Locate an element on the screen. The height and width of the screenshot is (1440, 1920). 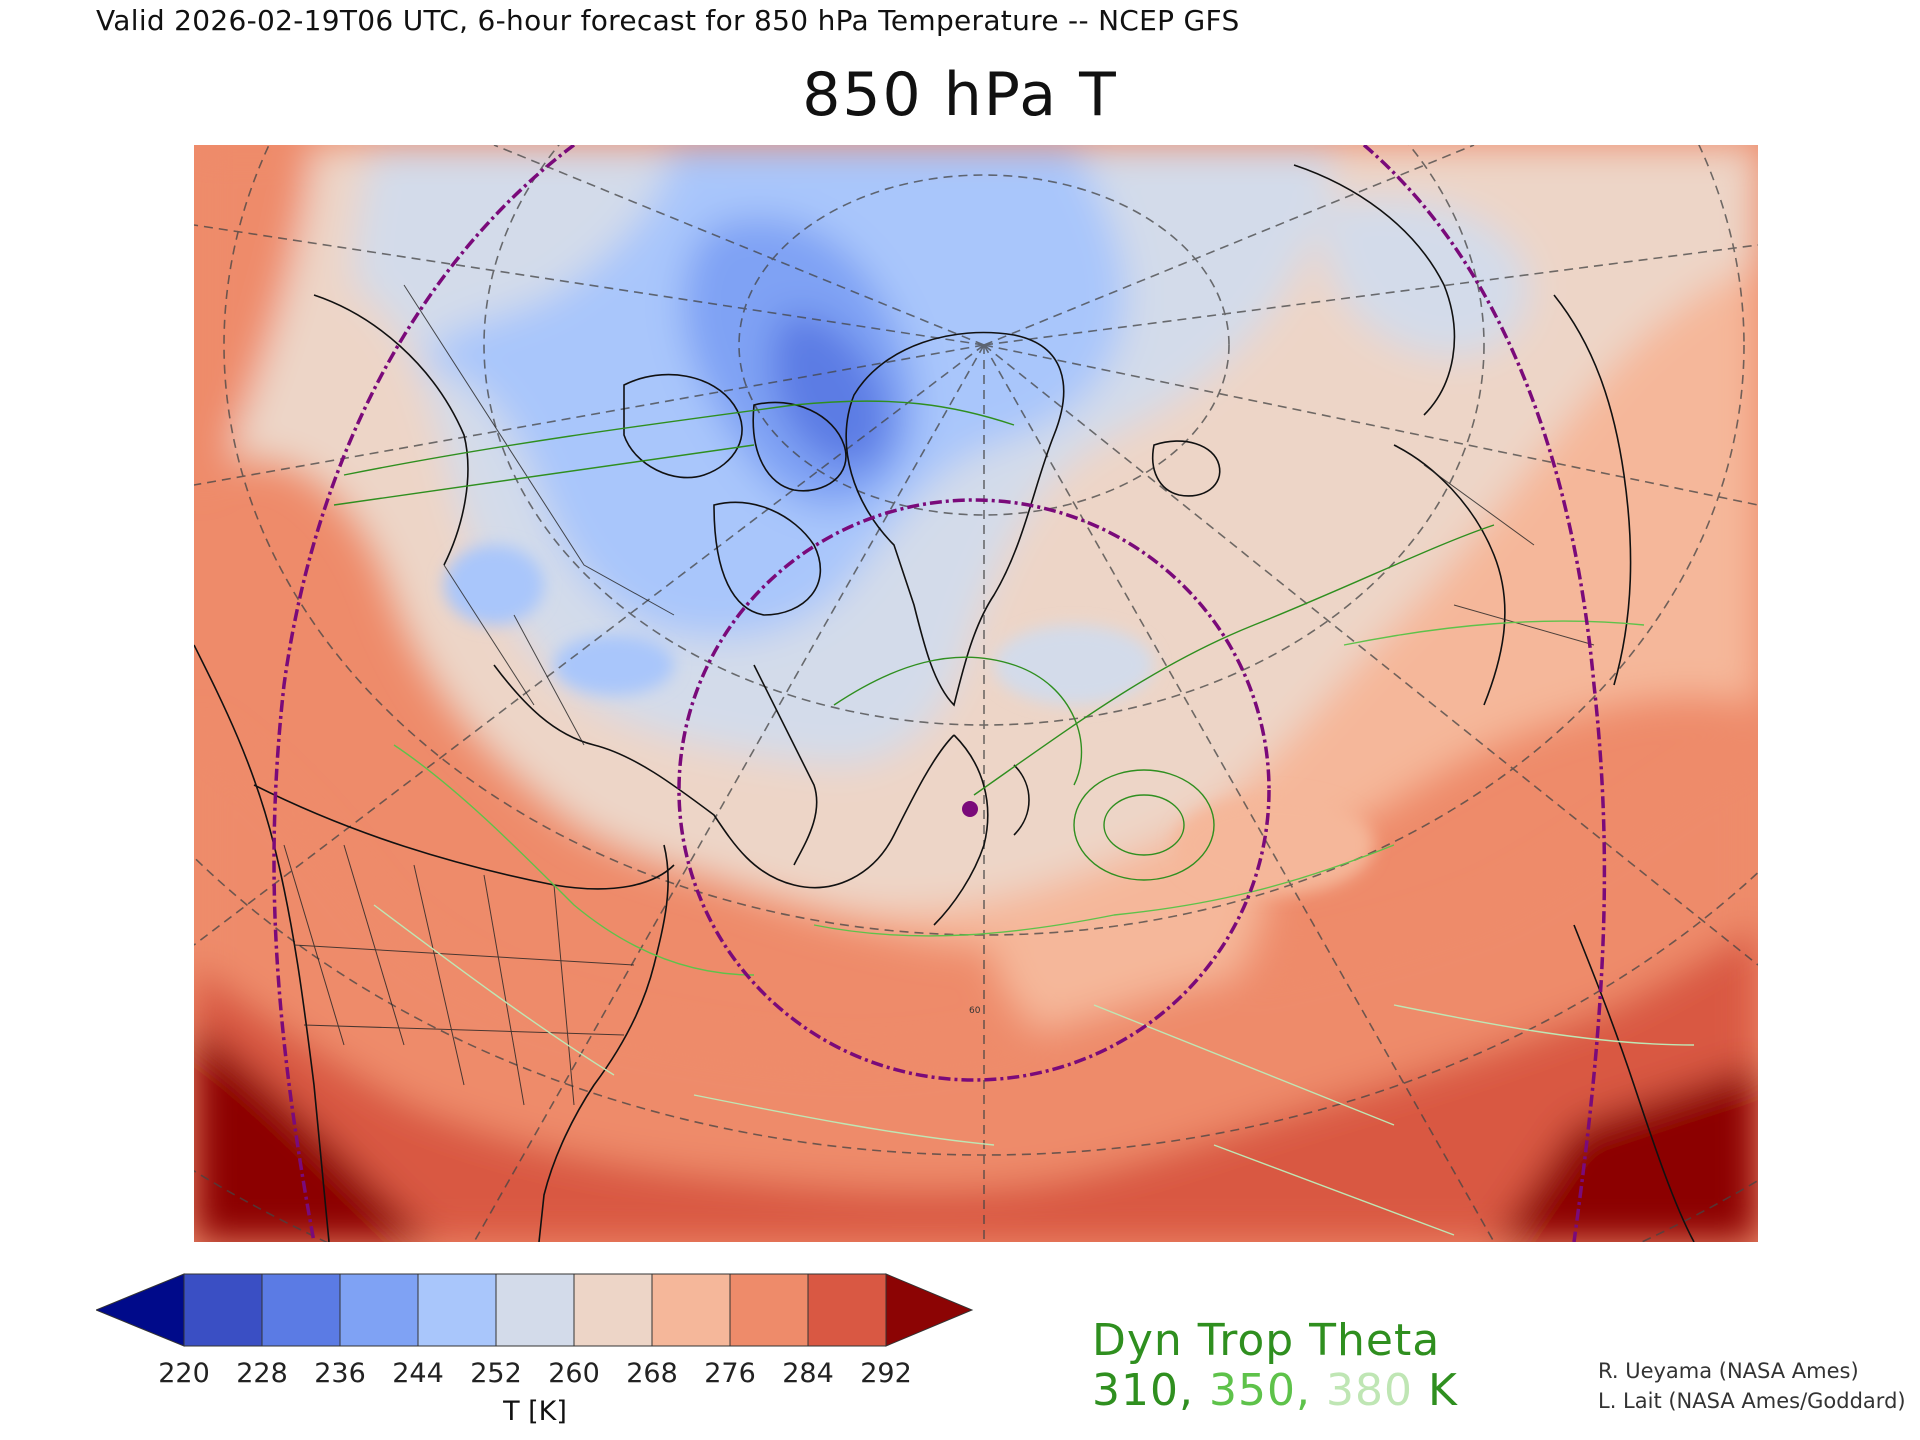
trop-sep-2: , is located at coordinates (1303, 1390).